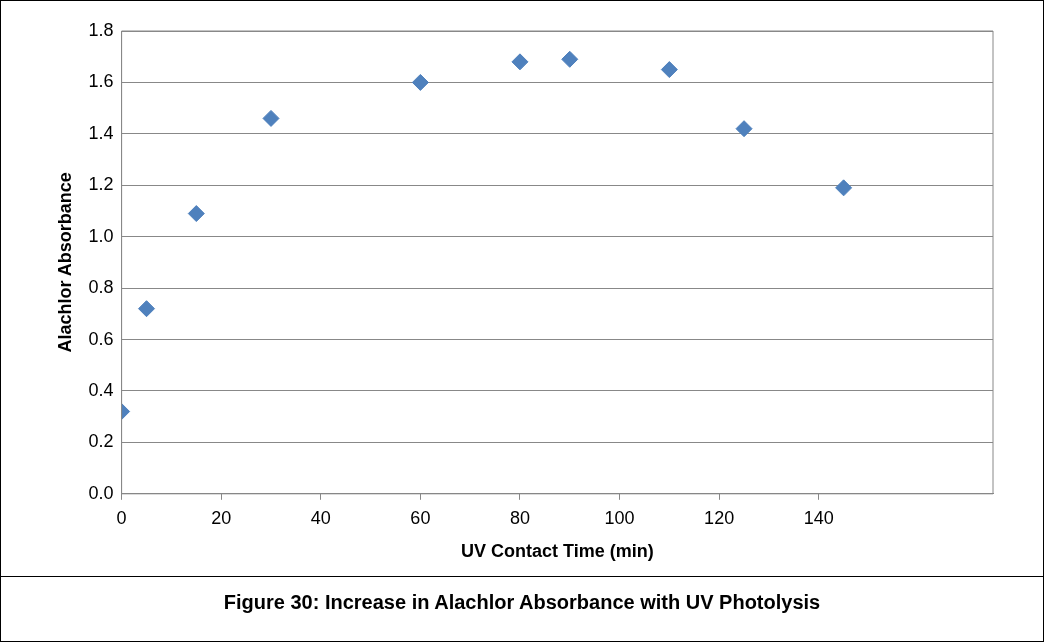 This screenshot has height=642, width=1044. I want to click on x-tick-label: 40, so click(320, 517).